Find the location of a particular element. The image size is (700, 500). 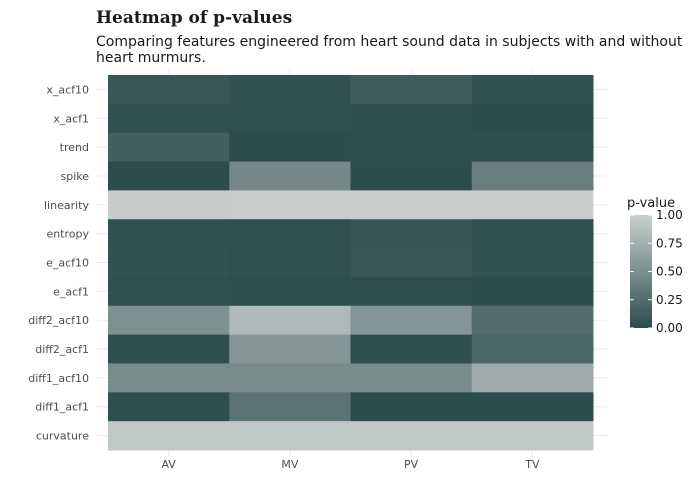

legend-ticks: 1.00 0.75 0.50 0.25 0.00 is located at coordinates (656, 271).